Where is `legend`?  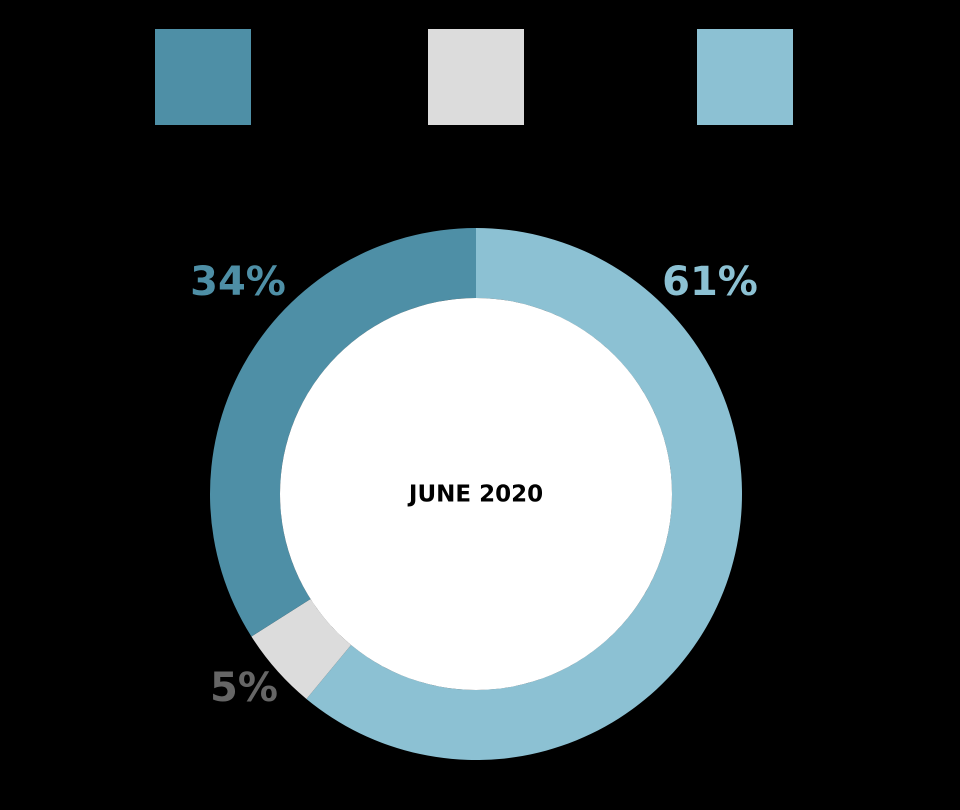
legend is located at coordinates (474, 77).